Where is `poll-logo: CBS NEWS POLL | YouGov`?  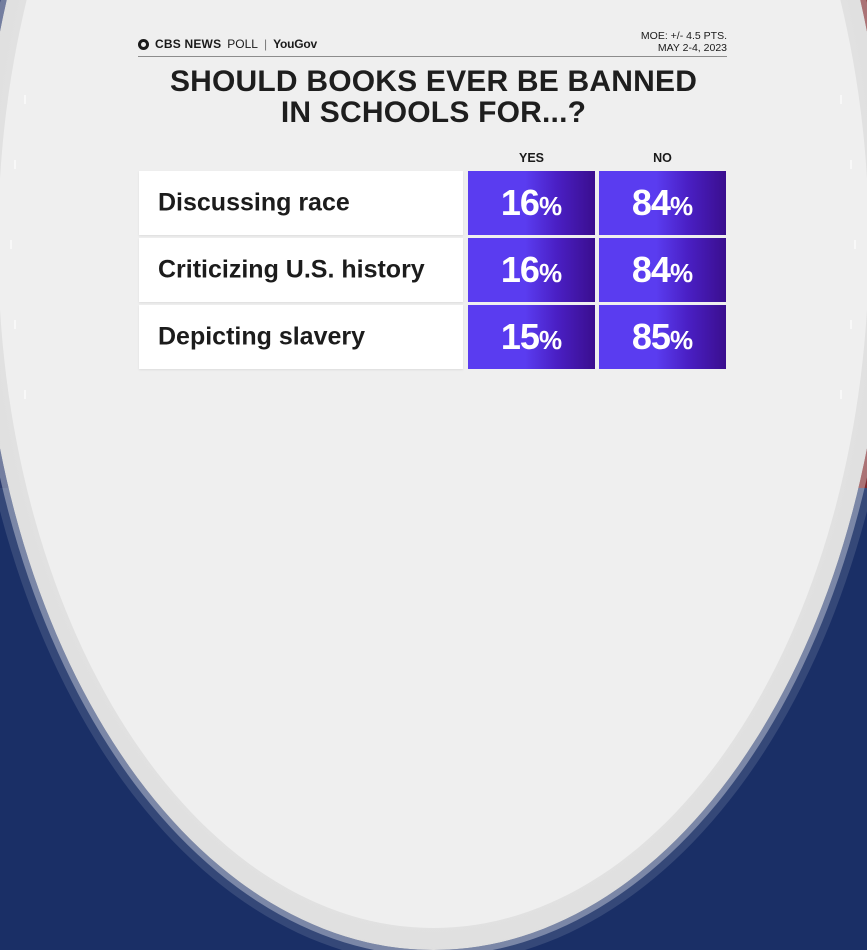 poll-logo: CBS NEWS POLL | YouGov is located at coordinates (227, 44).